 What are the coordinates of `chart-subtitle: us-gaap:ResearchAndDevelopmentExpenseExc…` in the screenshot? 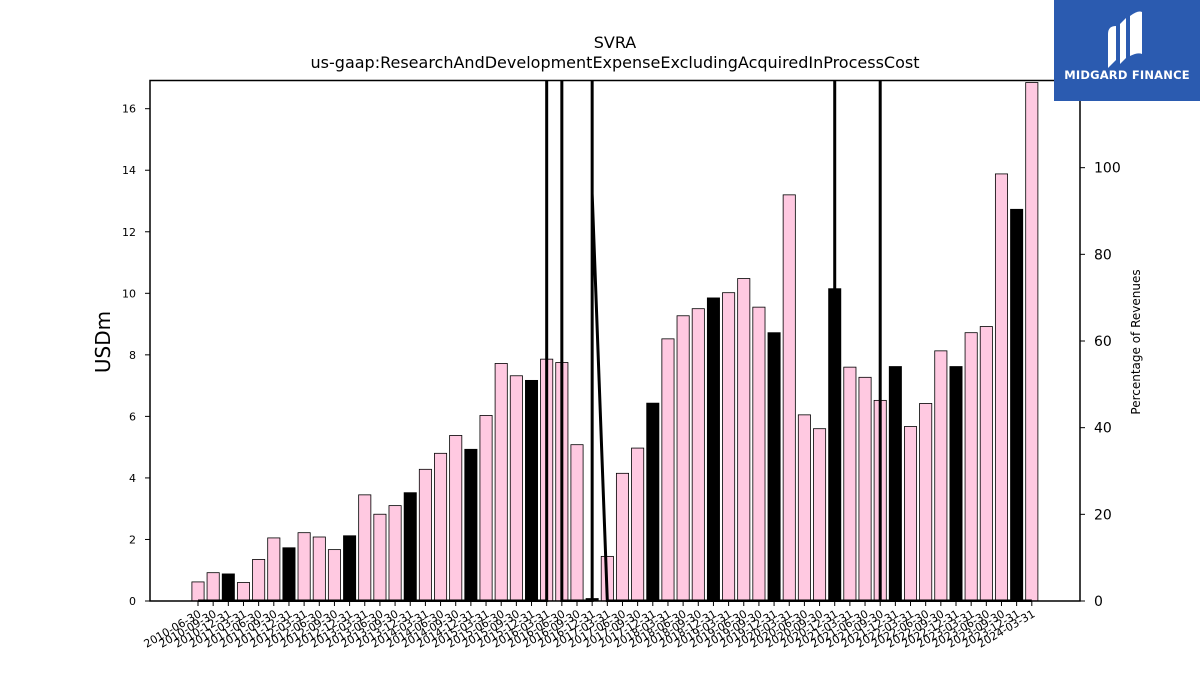 It's located at (615, 62).